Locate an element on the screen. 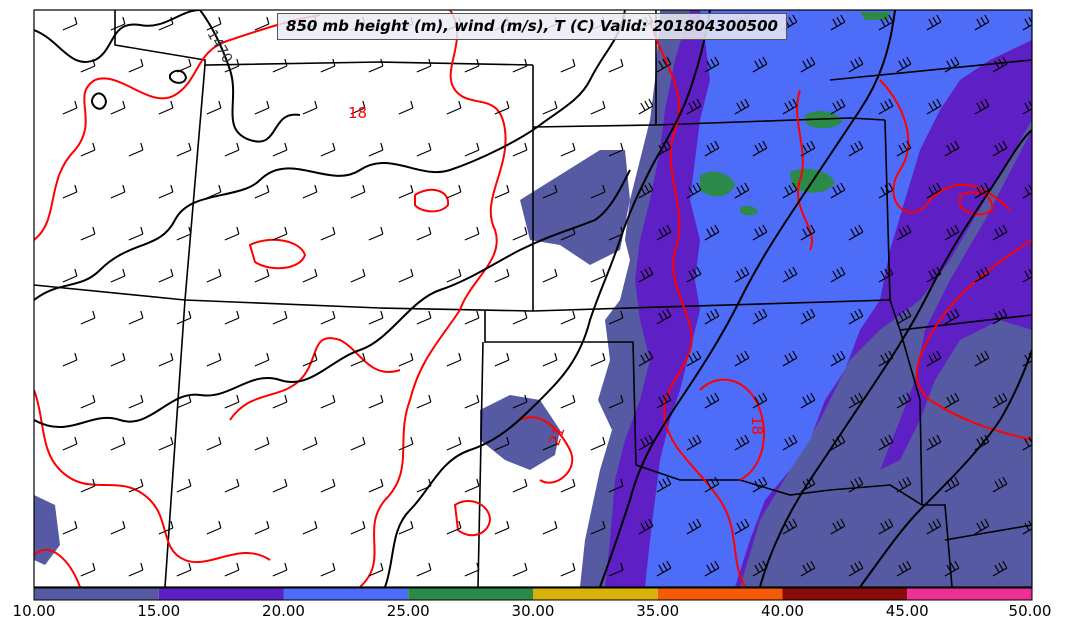 This screenshot has width=1065, height=633. colorbar-tick-label: 40.00 is located at coordinates (782, 611).